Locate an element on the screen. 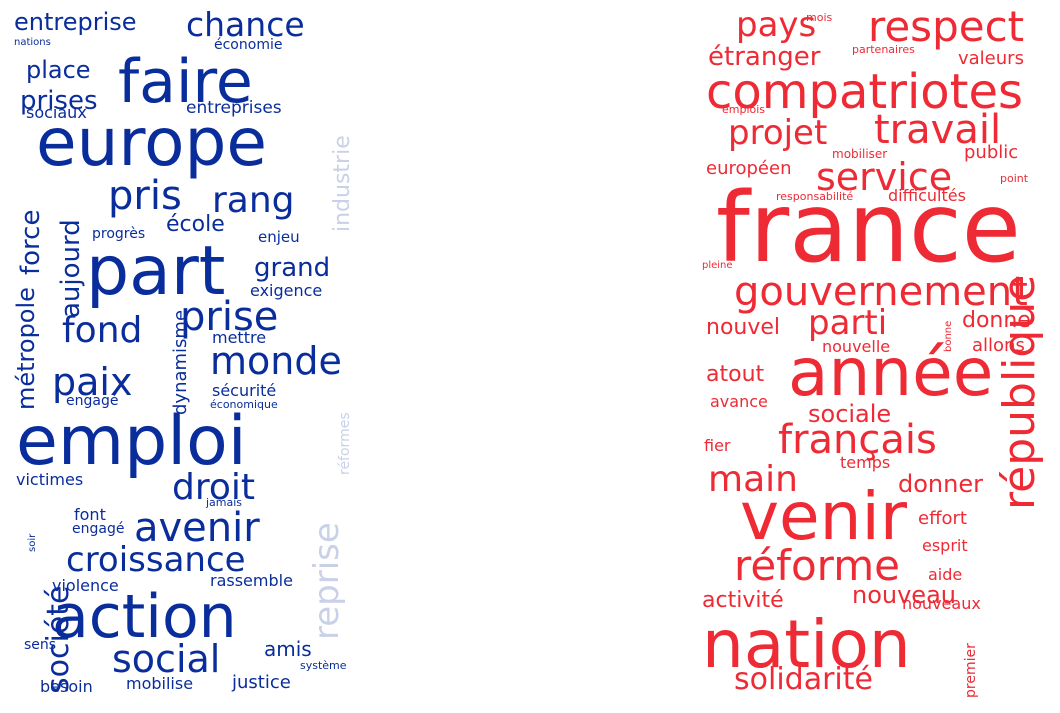 This screenshot has width=1060, height=713. word-droit: droit is located at coordinates (214, 487).